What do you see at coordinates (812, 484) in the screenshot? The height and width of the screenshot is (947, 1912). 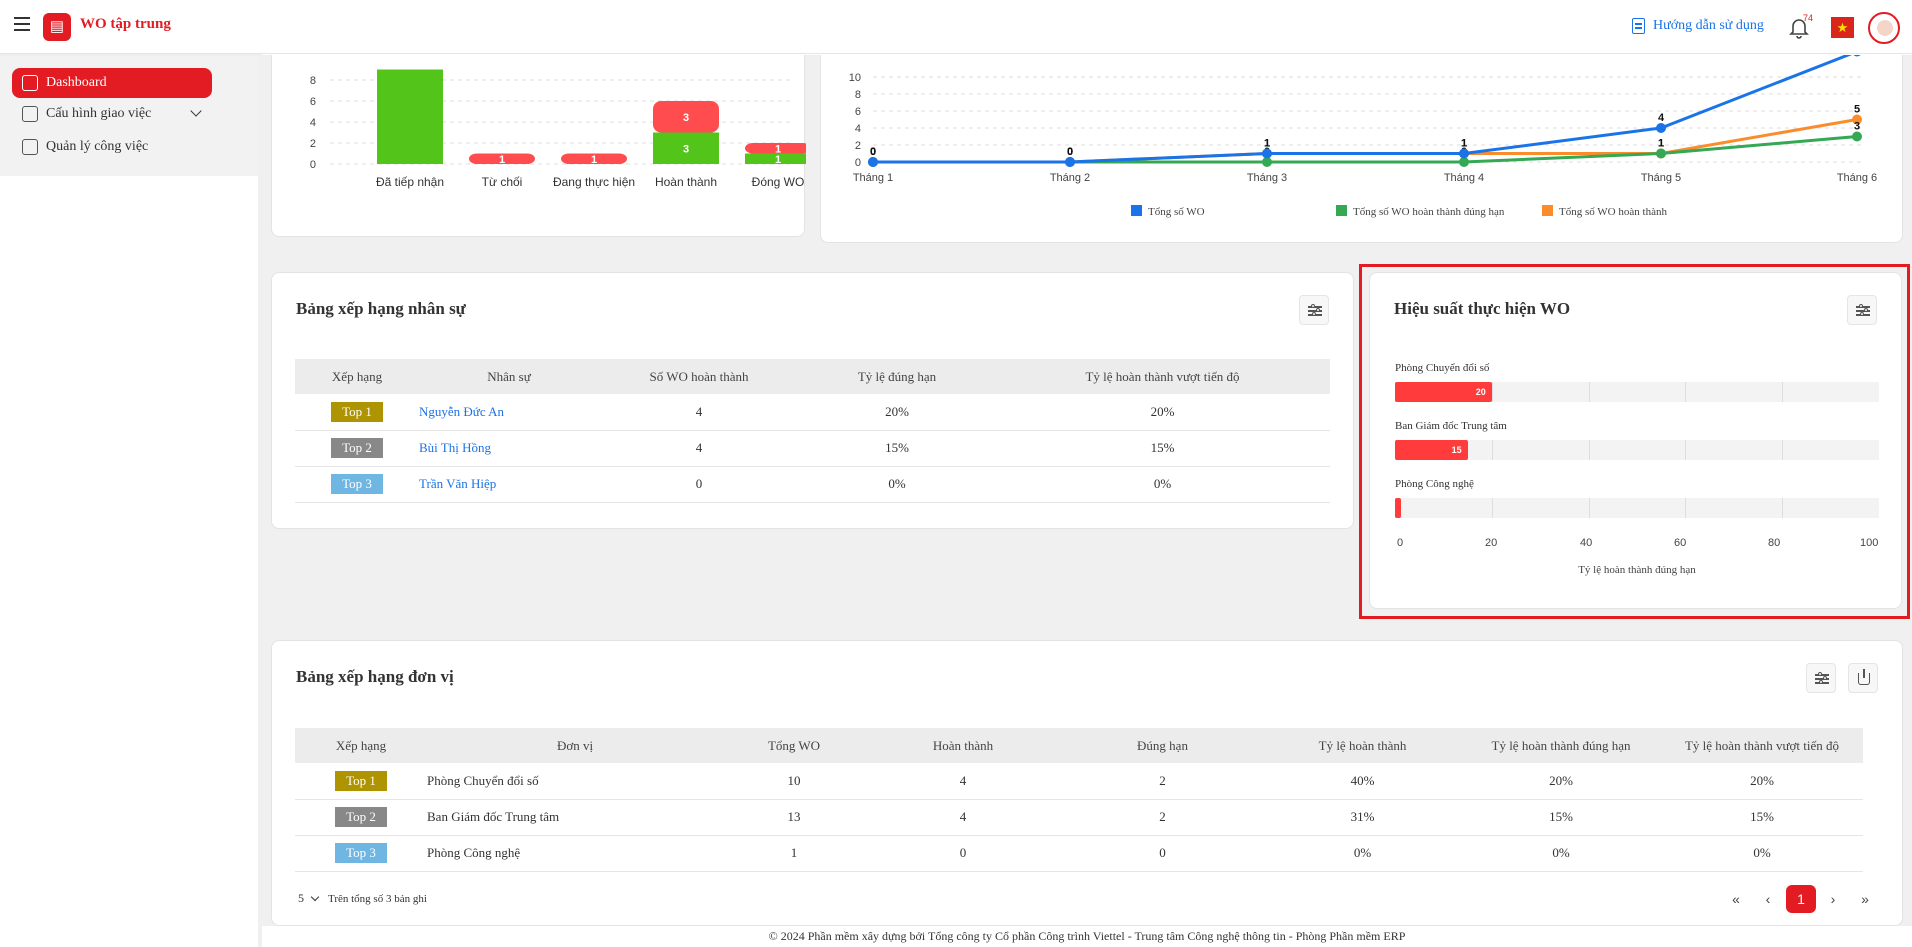 I see `table-row: Top 3 Trần Văn Hiệp 0 0% 0%` at bounding box center [812, 484].